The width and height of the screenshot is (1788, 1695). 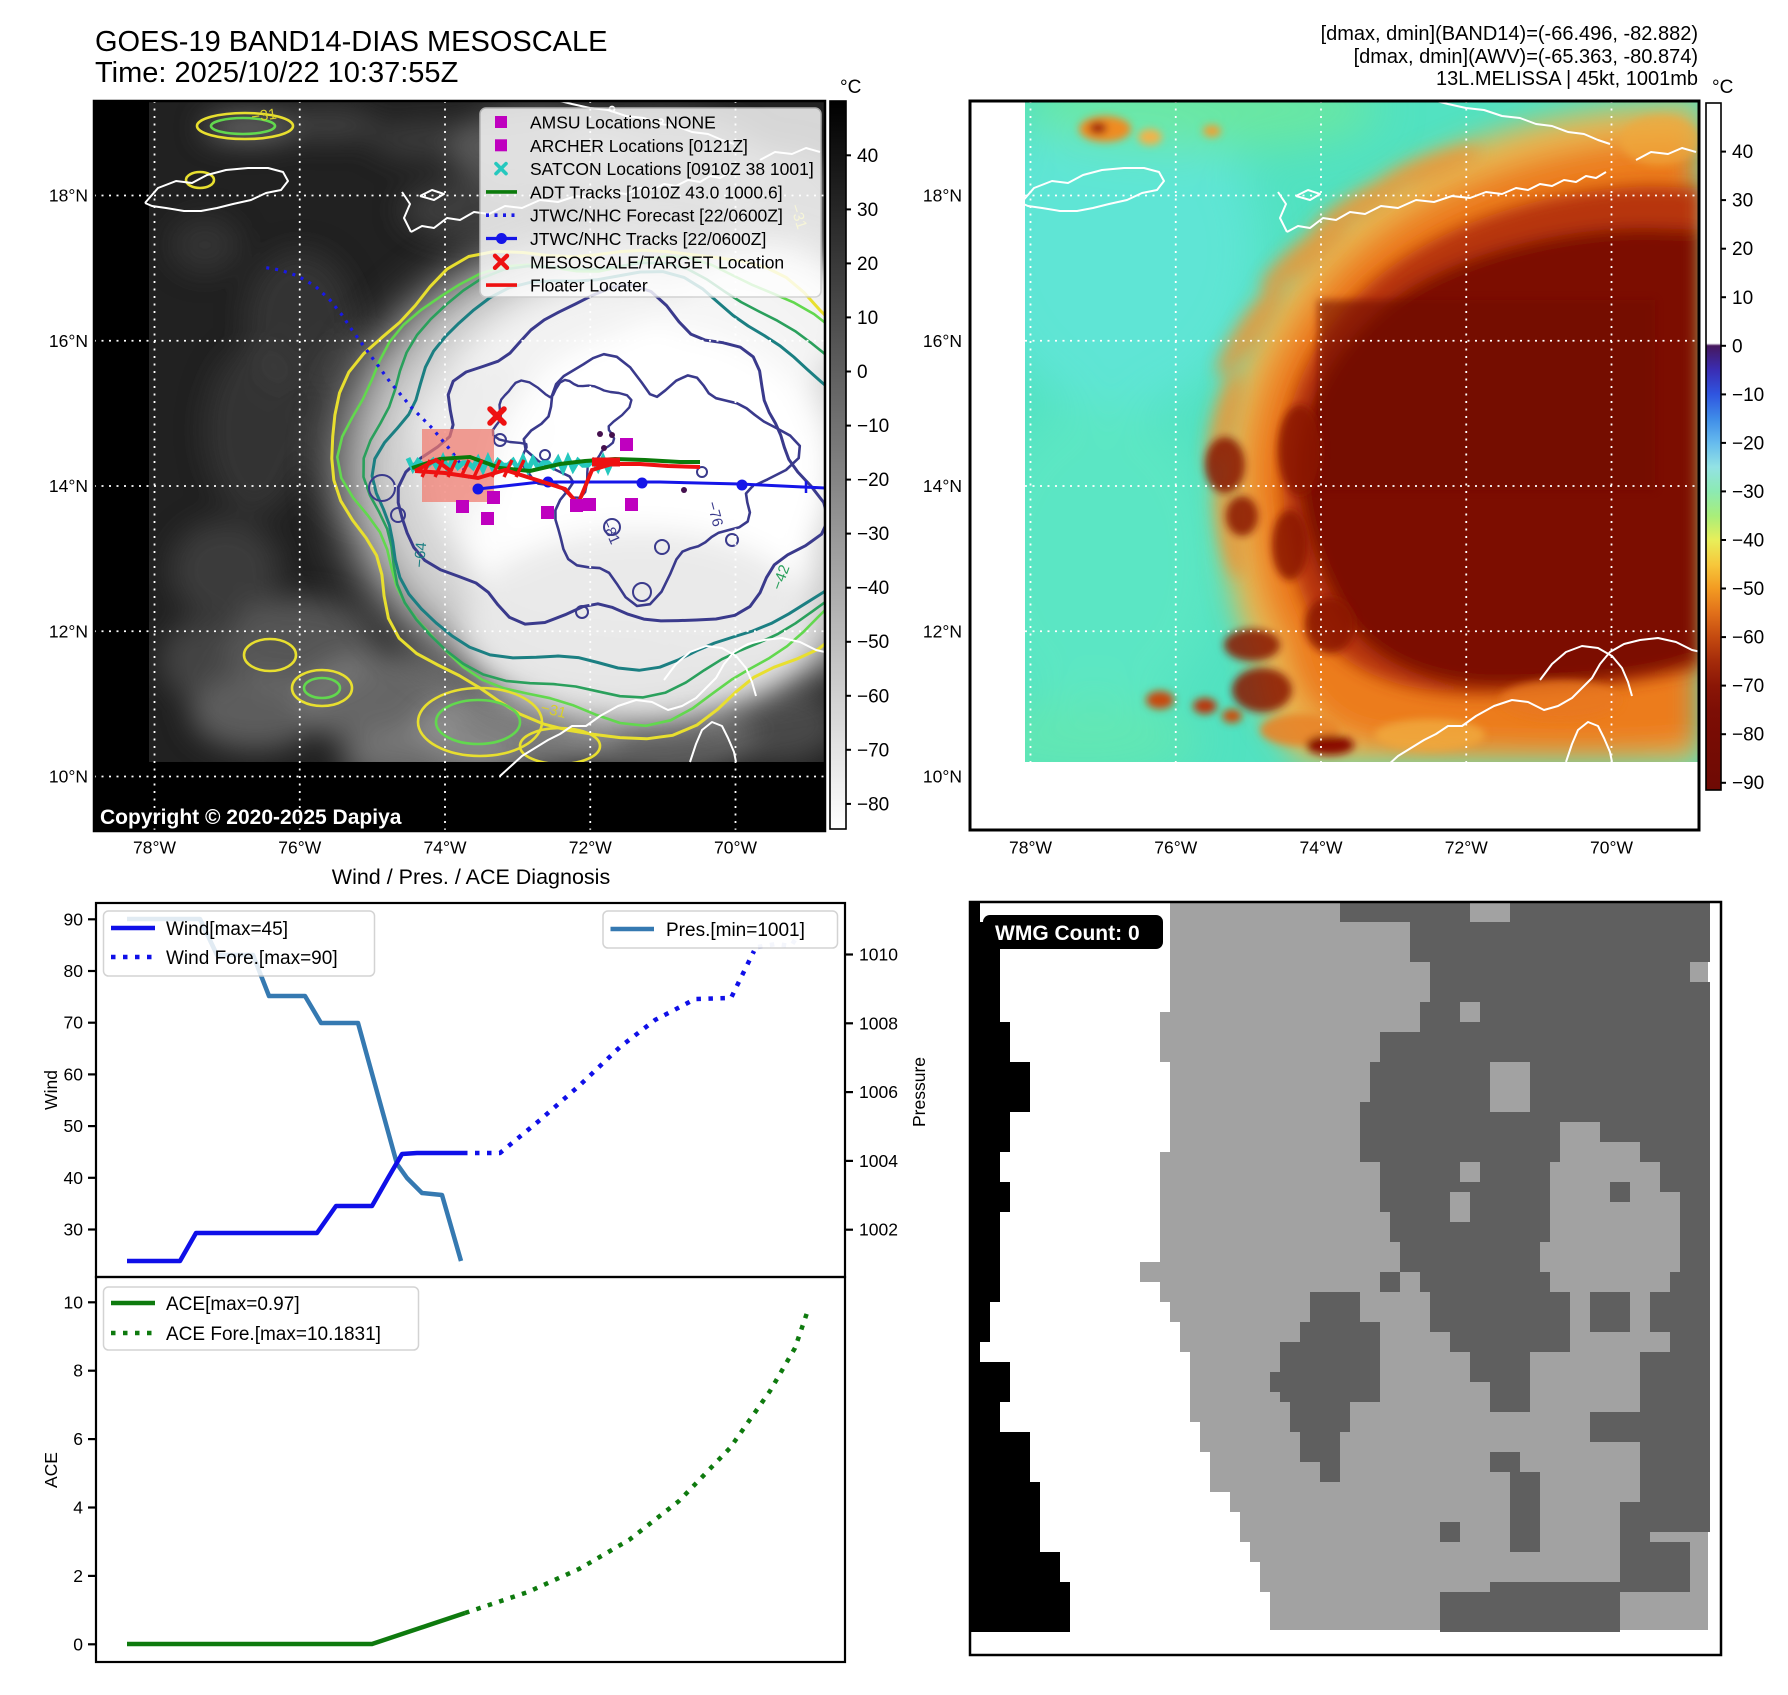 What do you see at coordinates (878, 1230) in the screenshot?
I see `svg-text: 1002` at bounding box center [878, 1230].